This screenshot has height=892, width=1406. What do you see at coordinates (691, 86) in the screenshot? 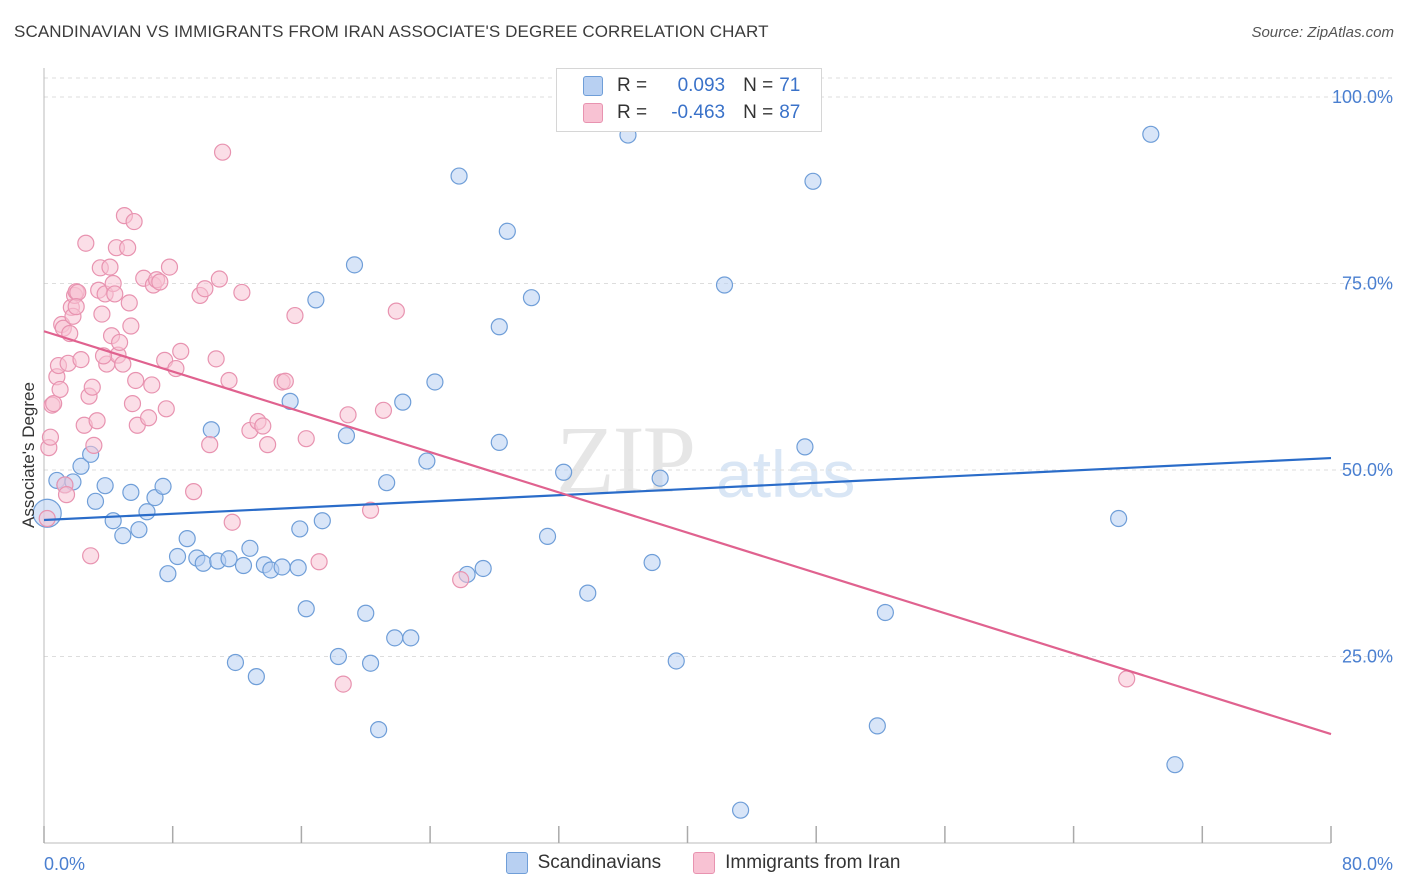
I see `legend-row-scandinavians: R = 0.093 N = 71` at bounding box center [691, 86].